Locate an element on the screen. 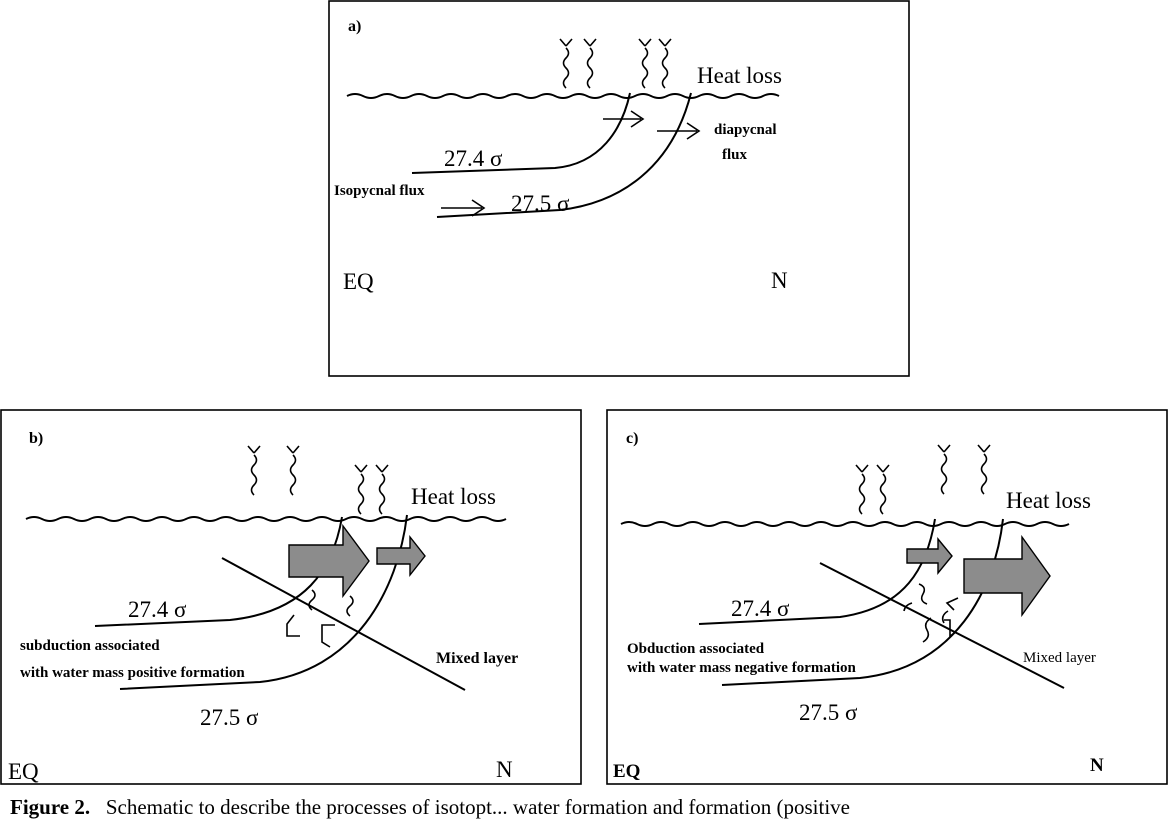 The width and height of the screenshot is (1168, 824). panel-a-isopycnal-flux: Isopycnal flux is located at coordinates (379, 191).